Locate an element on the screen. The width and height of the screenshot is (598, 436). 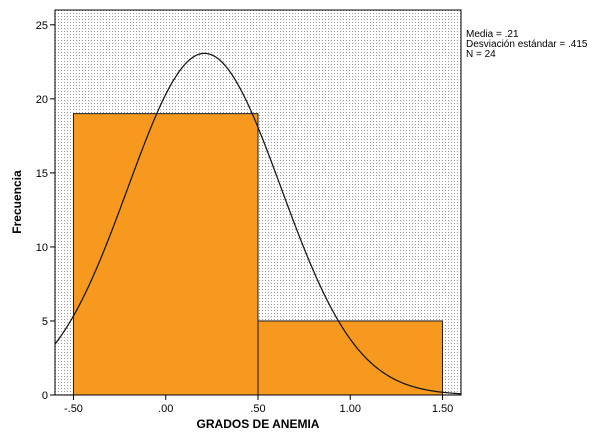
x-tick-label: .50 is located at coordinates (257, 409).